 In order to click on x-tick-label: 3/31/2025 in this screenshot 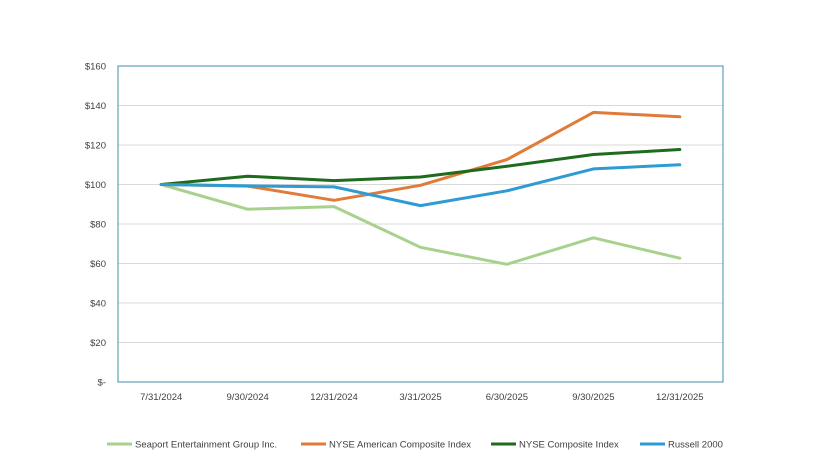, I will do `click(420, 397)`.